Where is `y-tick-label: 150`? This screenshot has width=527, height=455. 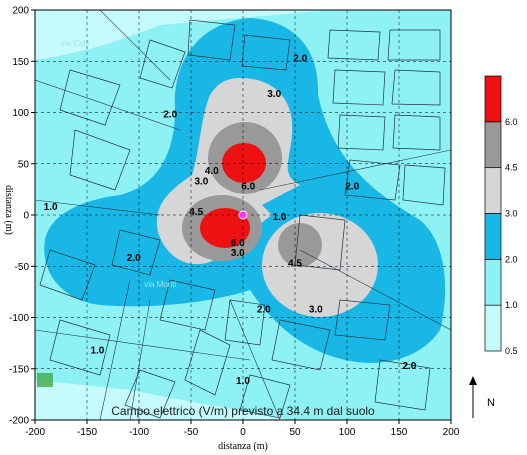
y-tick-label: 150 is located at coordinates (20, 62).